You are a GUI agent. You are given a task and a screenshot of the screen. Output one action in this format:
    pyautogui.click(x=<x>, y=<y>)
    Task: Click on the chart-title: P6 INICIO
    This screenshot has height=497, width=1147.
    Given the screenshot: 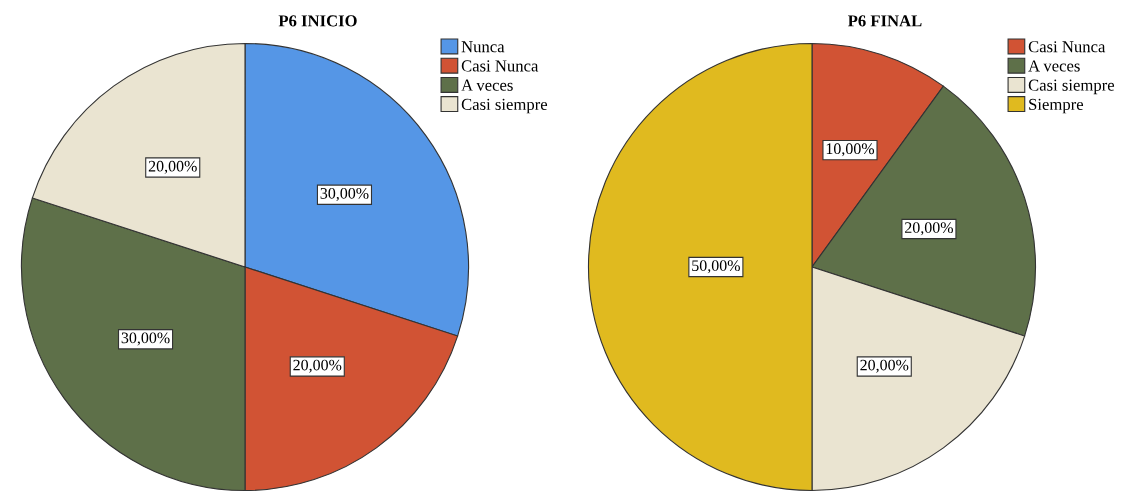 What is the action you would take?
    pyautogui.click(x=317, y=21)
    